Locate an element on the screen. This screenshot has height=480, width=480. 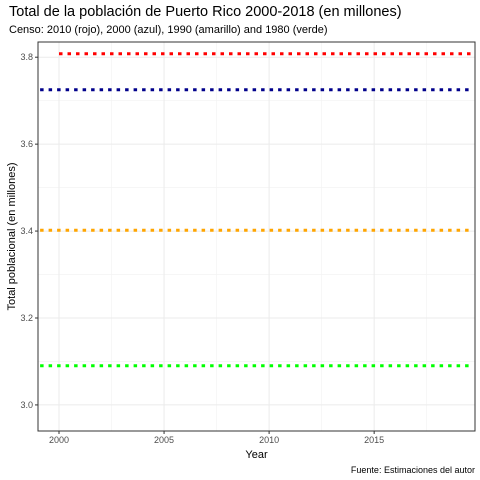
y-axis: 3.0 3.2 3.4 3.6 3.8 is located at coordinates (29, 231).